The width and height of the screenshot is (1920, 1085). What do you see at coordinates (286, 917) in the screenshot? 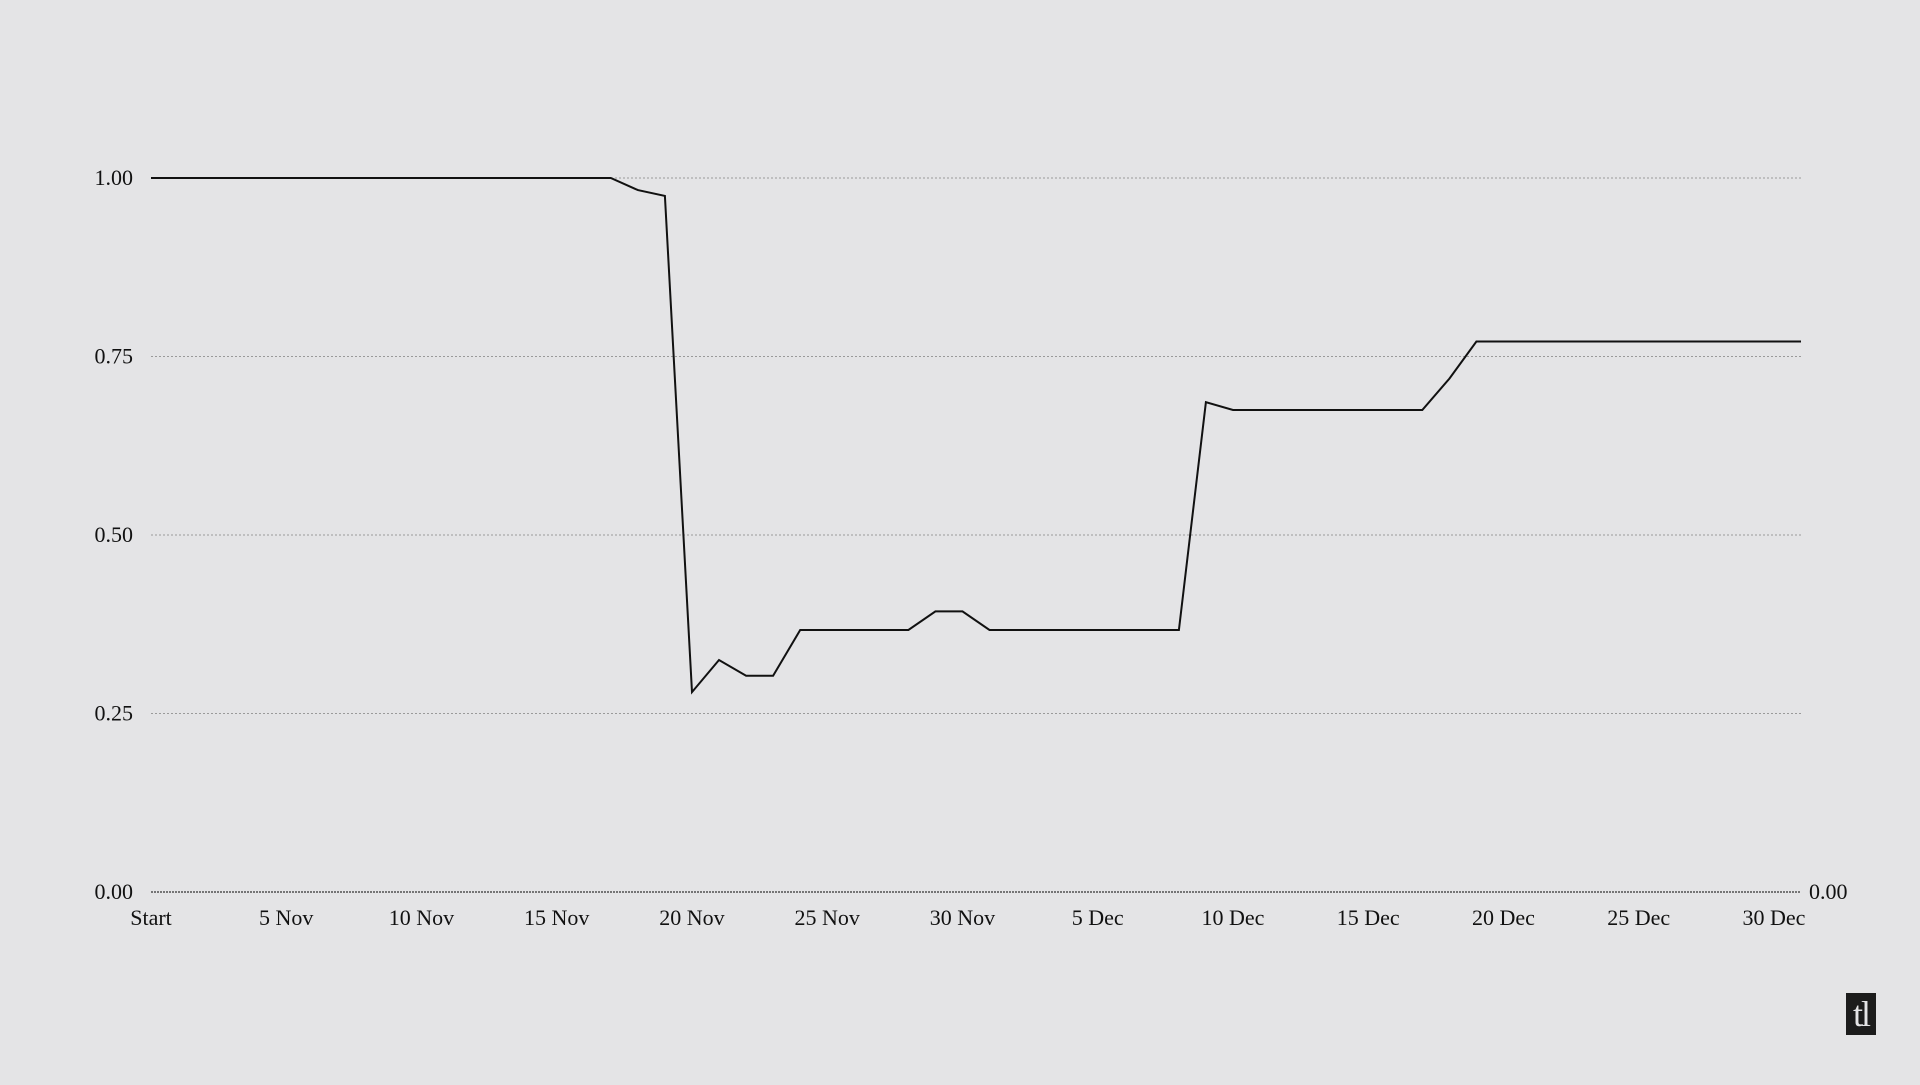
I see `x-tick-label: 5 Nov` at bounding box center [286, 917].